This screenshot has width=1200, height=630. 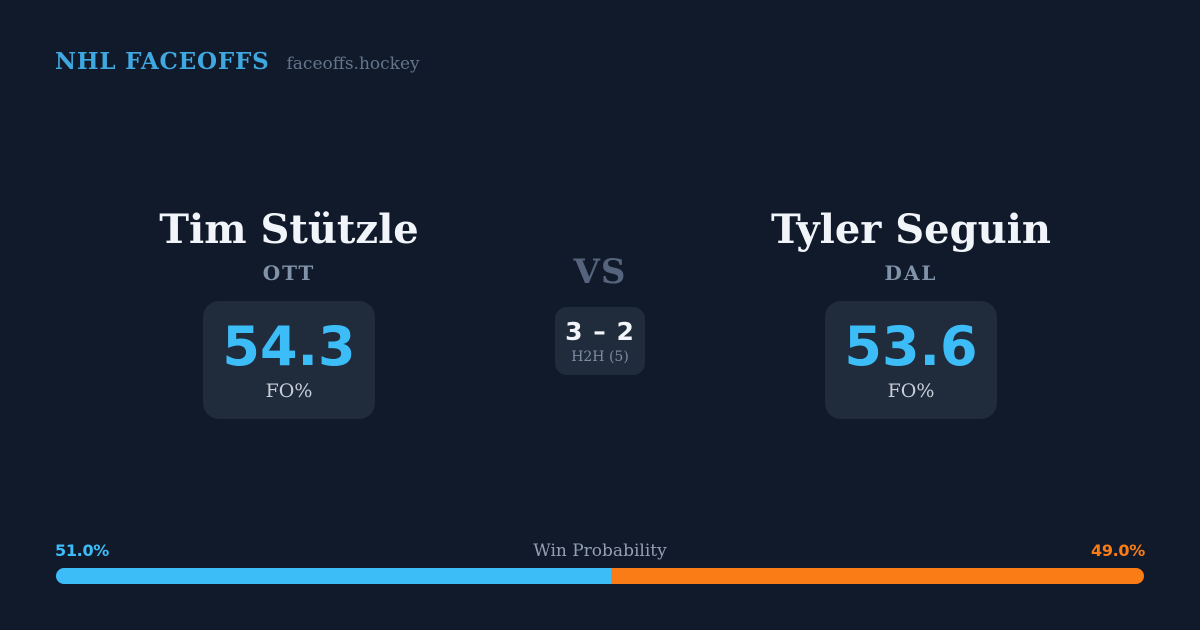 I want to click on win-probability-left-segment, so click(x=333, y=576).